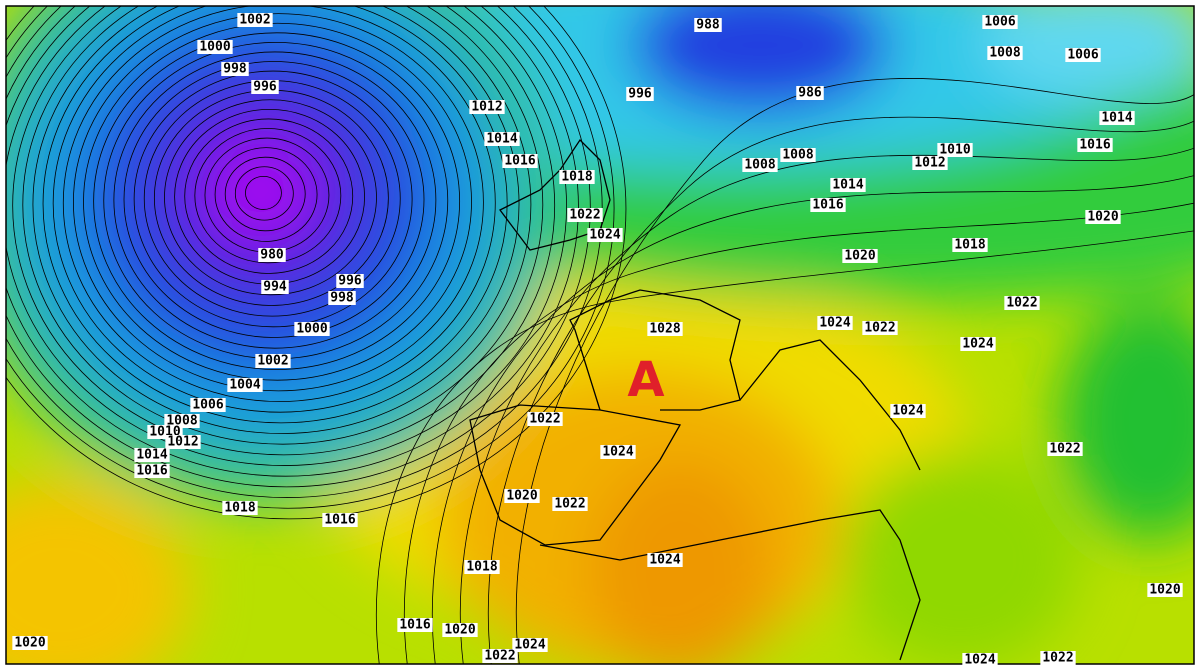  Describe the element at coordinates (664, 329) in the screenshot. I see `isobar-label: 1028` at that location.